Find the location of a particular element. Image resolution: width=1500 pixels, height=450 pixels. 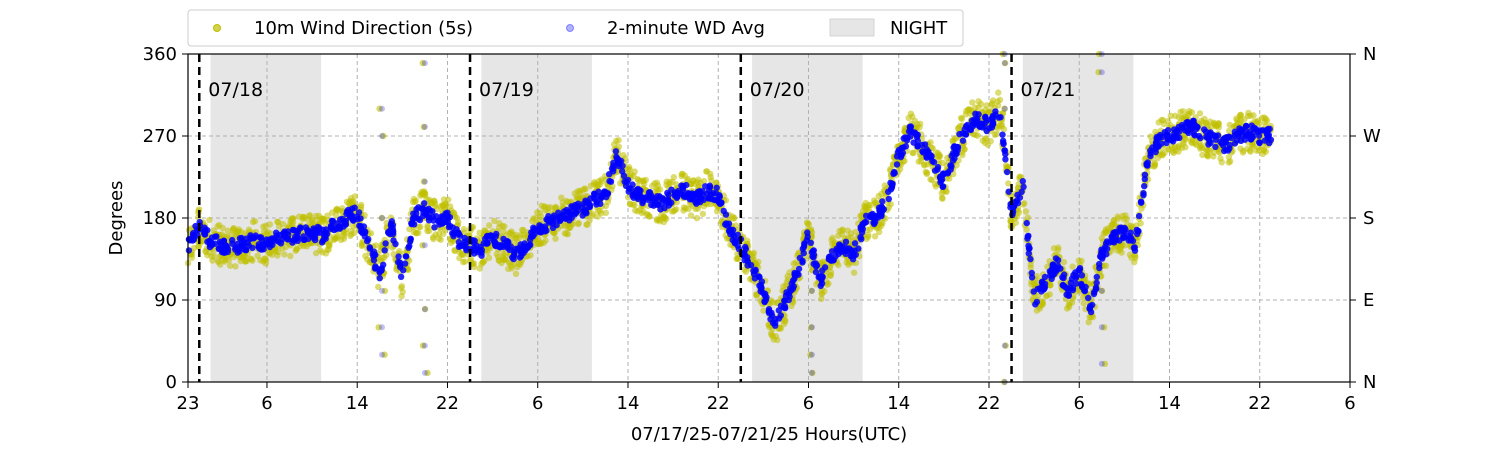

legend-marker-wind-direction is located at coordinates (217, 28).